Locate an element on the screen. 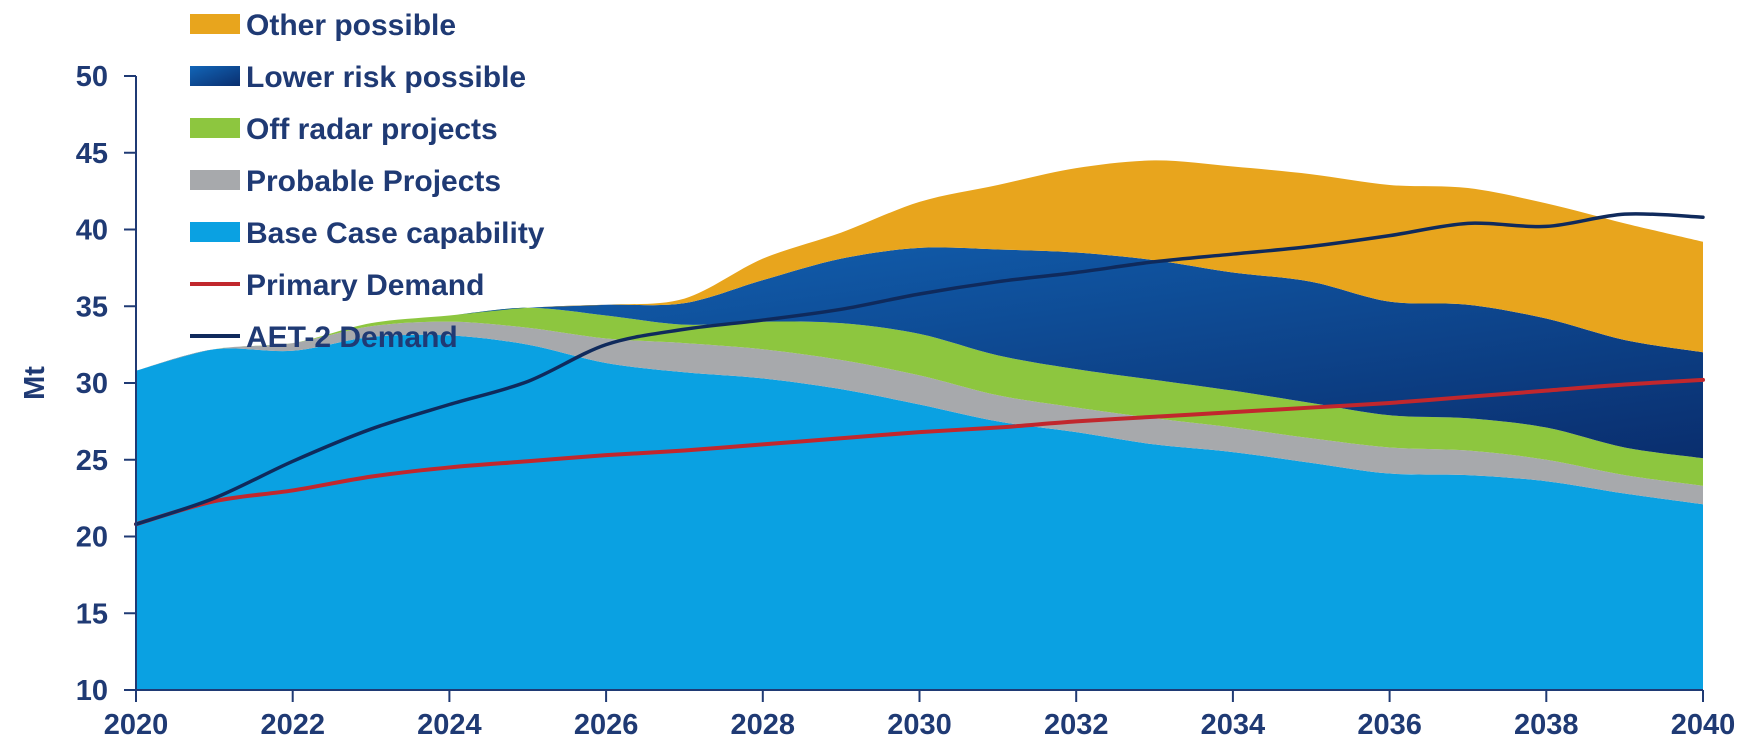 This screenshot has height=752, width=1750. legend-item-aet-2-demand: AET-2 Demand is located at coordinates (324, 337).